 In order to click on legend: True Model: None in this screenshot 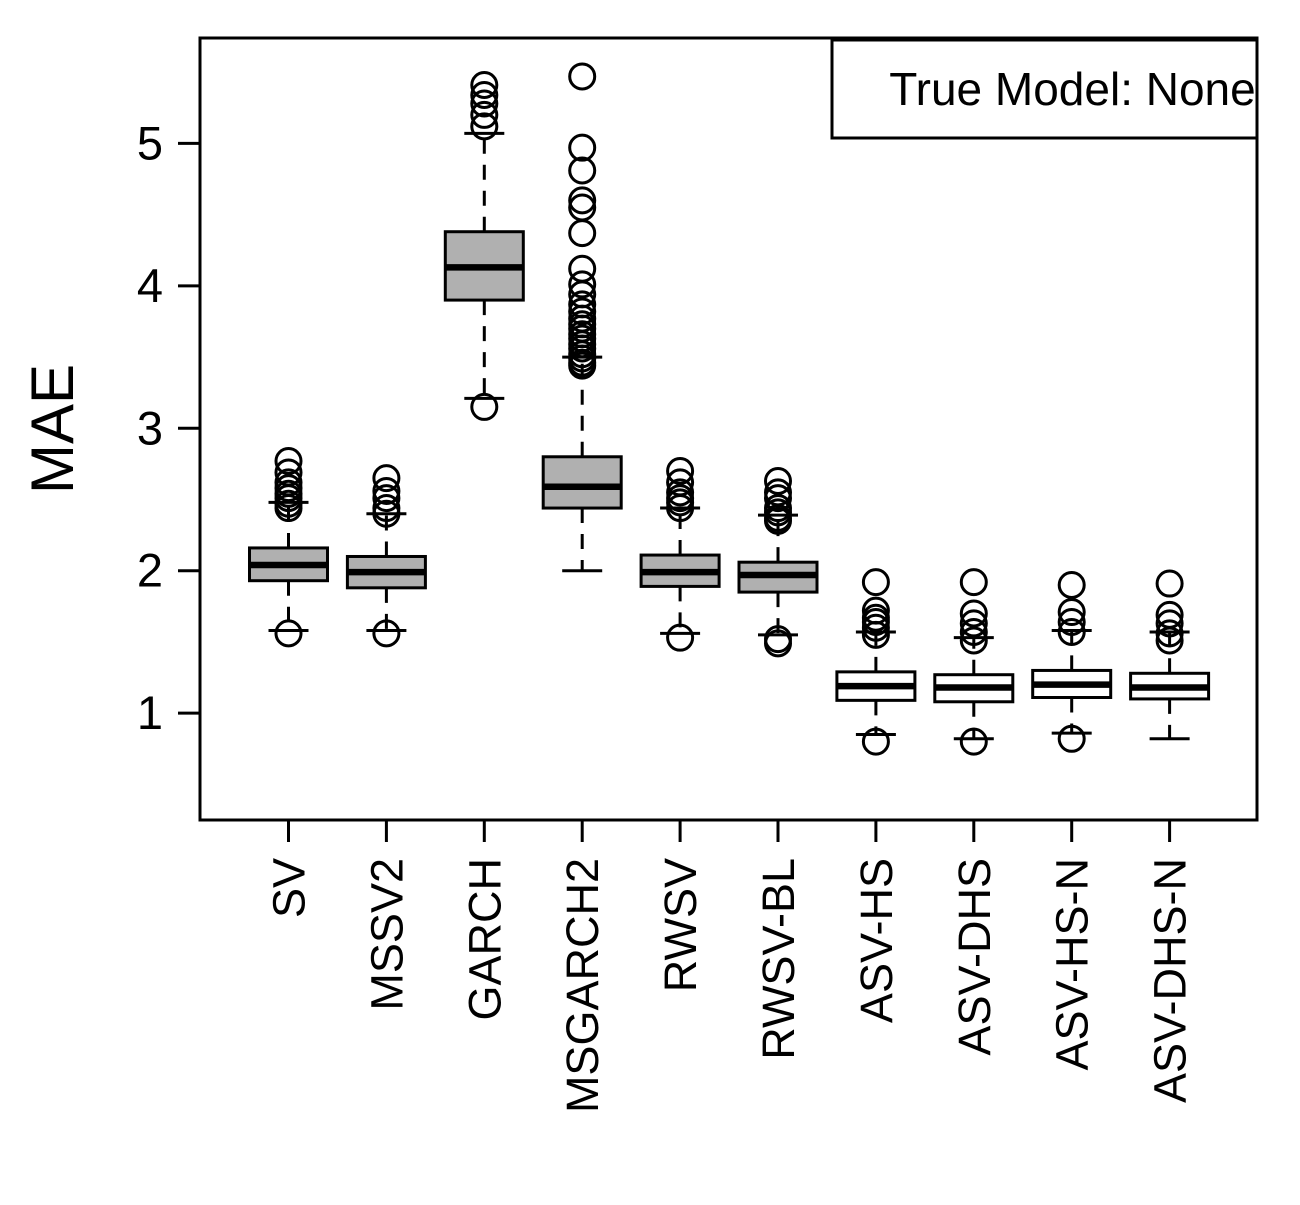, I will do `click(1044, 89)`.